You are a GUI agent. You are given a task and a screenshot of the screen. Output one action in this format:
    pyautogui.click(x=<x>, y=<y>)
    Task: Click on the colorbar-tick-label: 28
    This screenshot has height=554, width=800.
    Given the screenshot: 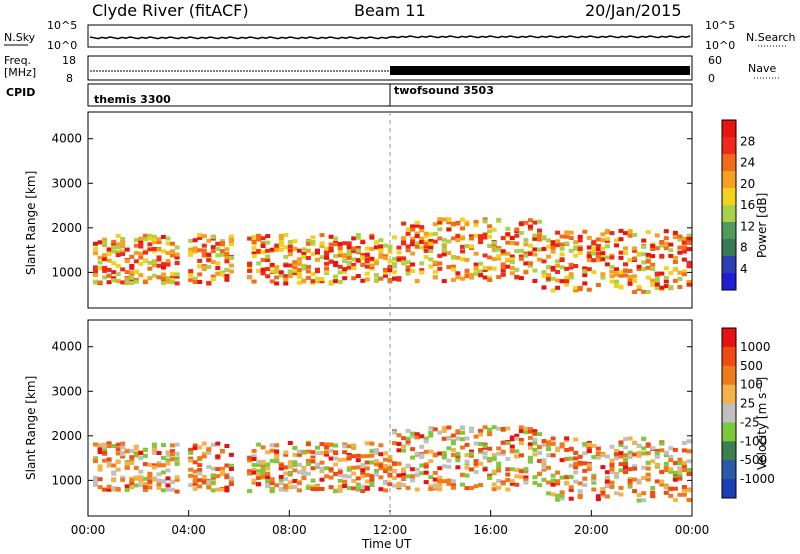 What is the action you would take?
    pyautogui.click(x=747, y=141)
    